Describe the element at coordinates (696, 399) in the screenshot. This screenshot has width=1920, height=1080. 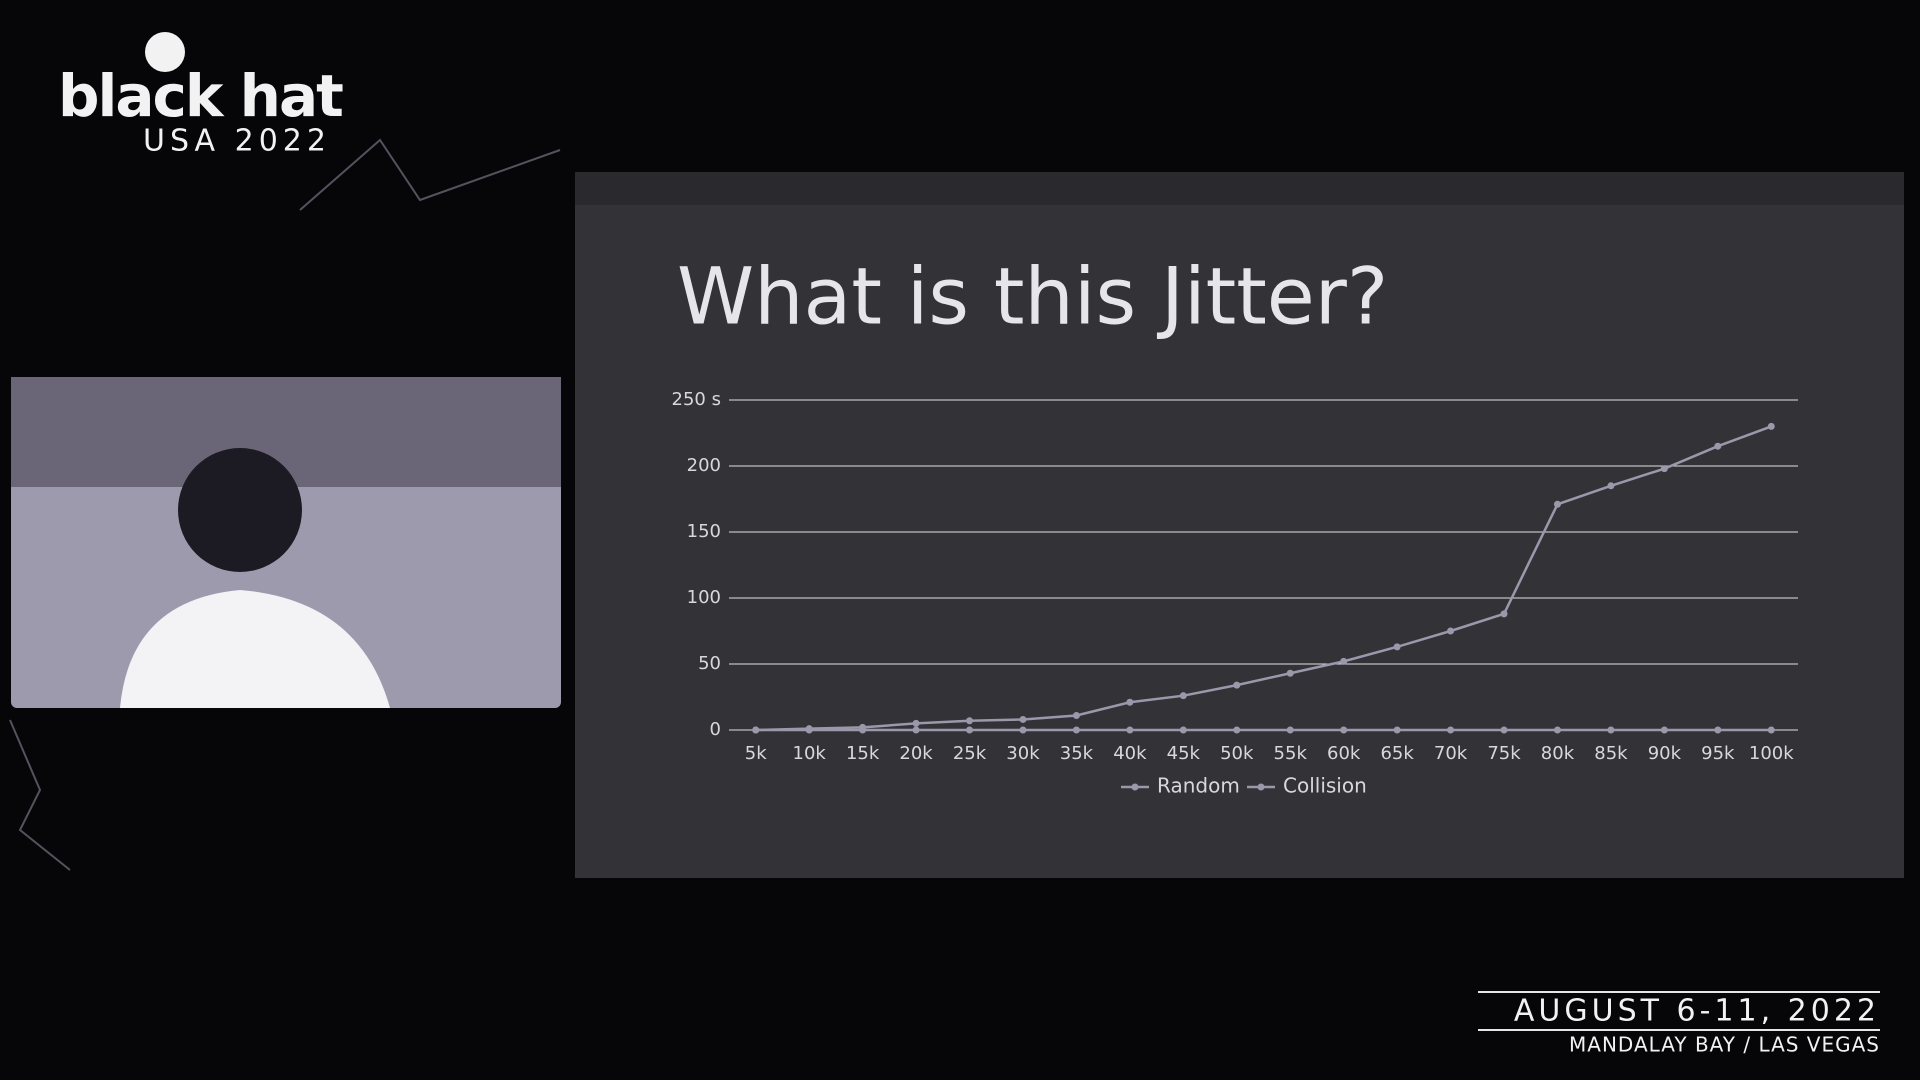
I see `y-tick-label: 250 s` at that location.